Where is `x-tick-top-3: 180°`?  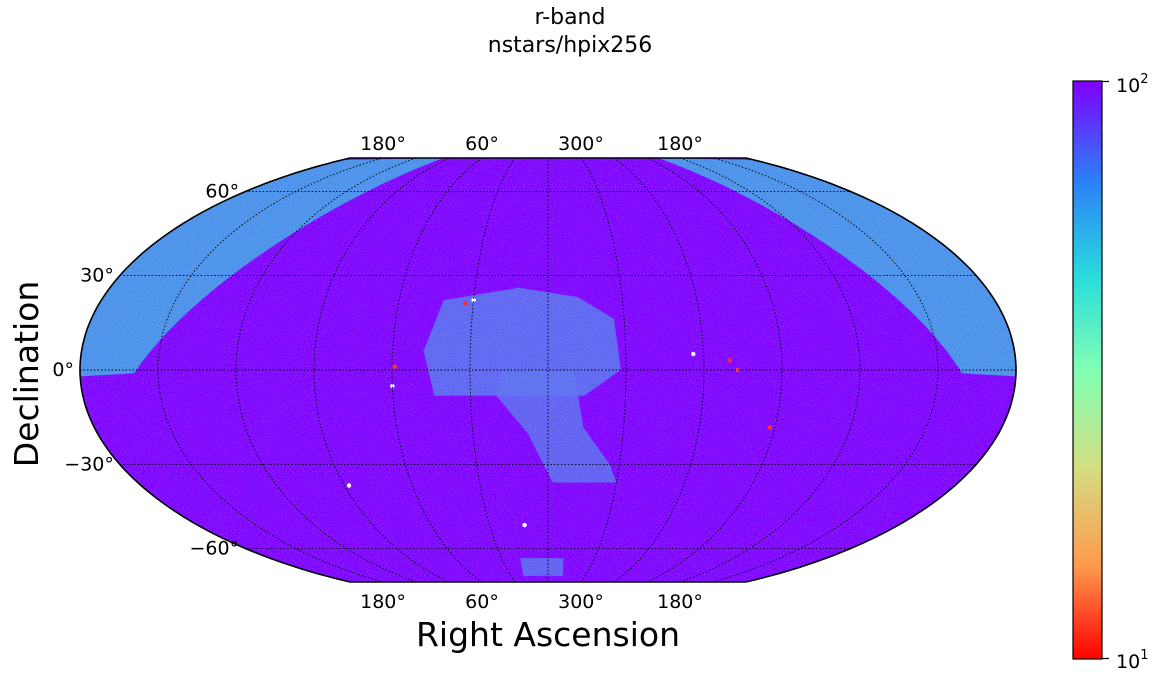
x-tick-top-3: 180° is located at coordinates (680, 144).